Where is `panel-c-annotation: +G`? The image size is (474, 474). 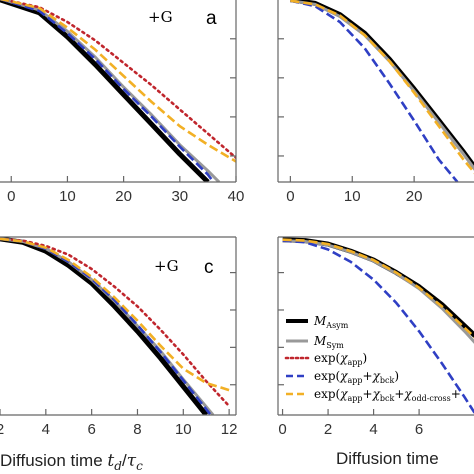 panel-c-annotation: +G is located at coordinates (166, 266).